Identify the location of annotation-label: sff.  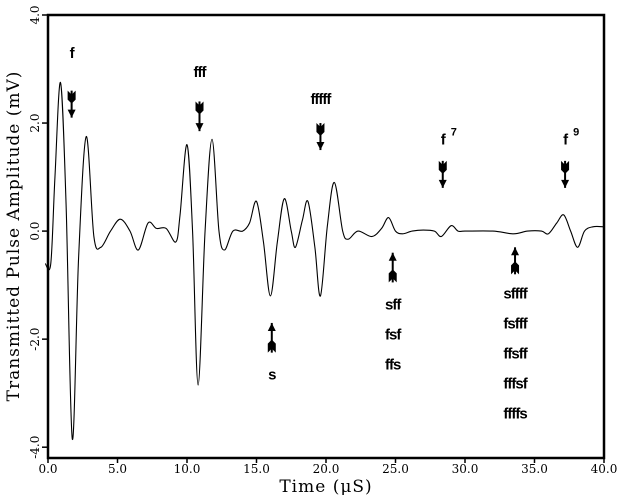
(393, 304).